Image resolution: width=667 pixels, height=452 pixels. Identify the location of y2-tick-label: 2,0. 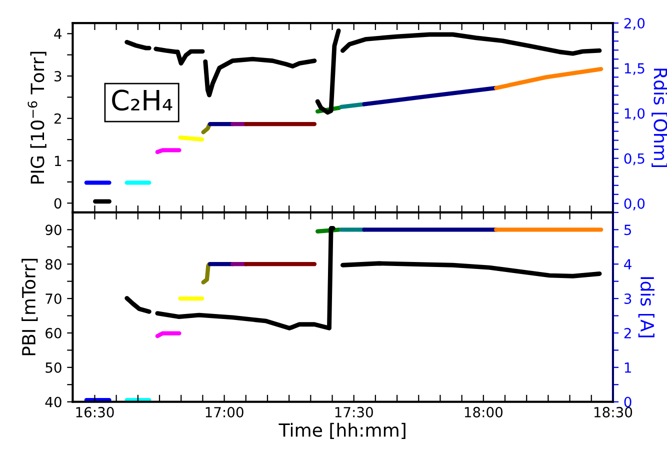
(634, 24).